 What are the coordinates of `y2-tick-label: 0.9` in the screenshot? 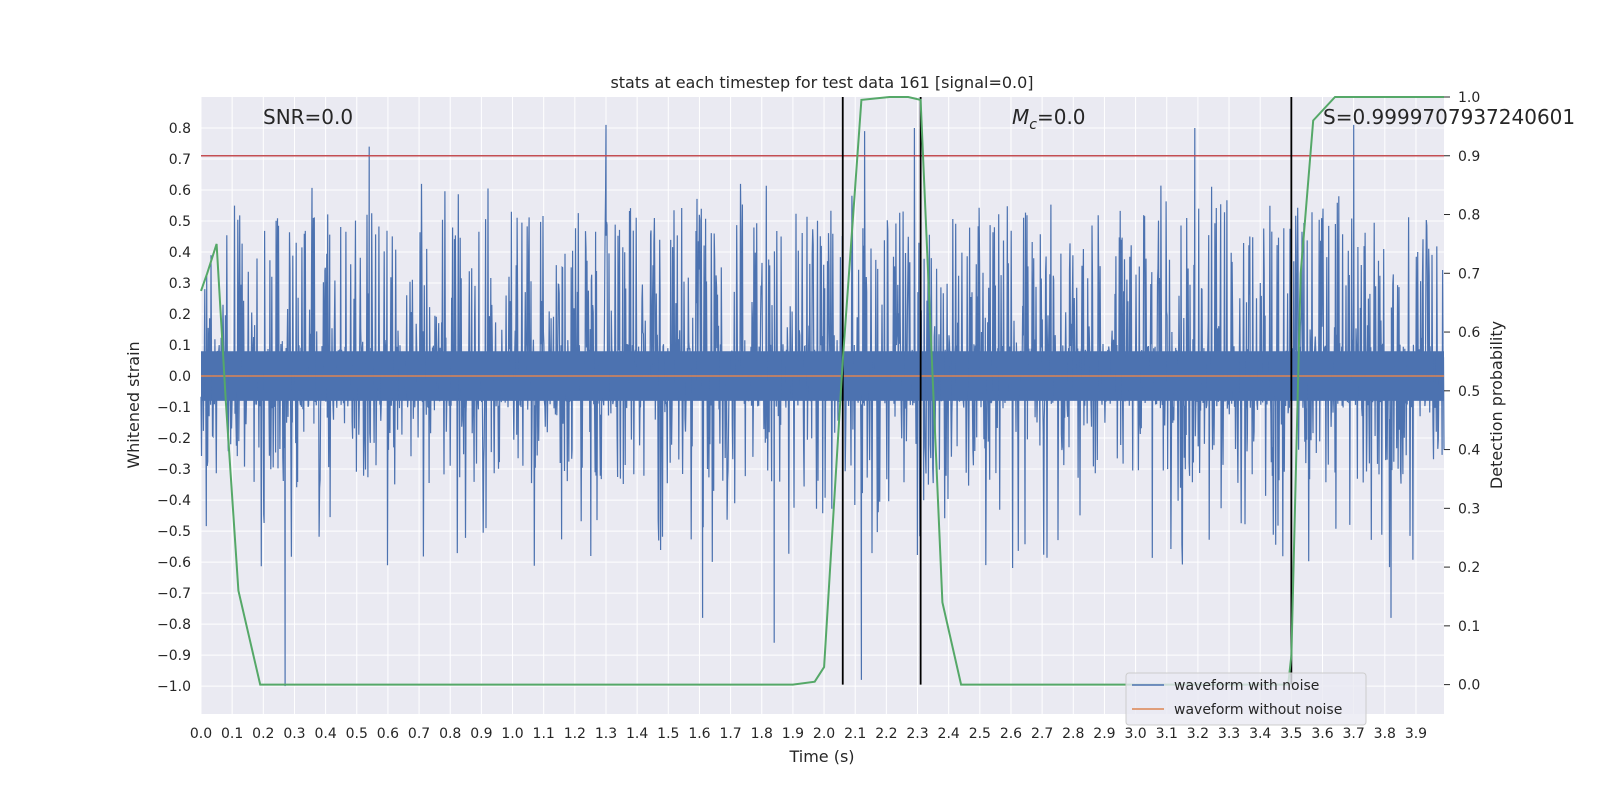 It's located at (1469, 157).